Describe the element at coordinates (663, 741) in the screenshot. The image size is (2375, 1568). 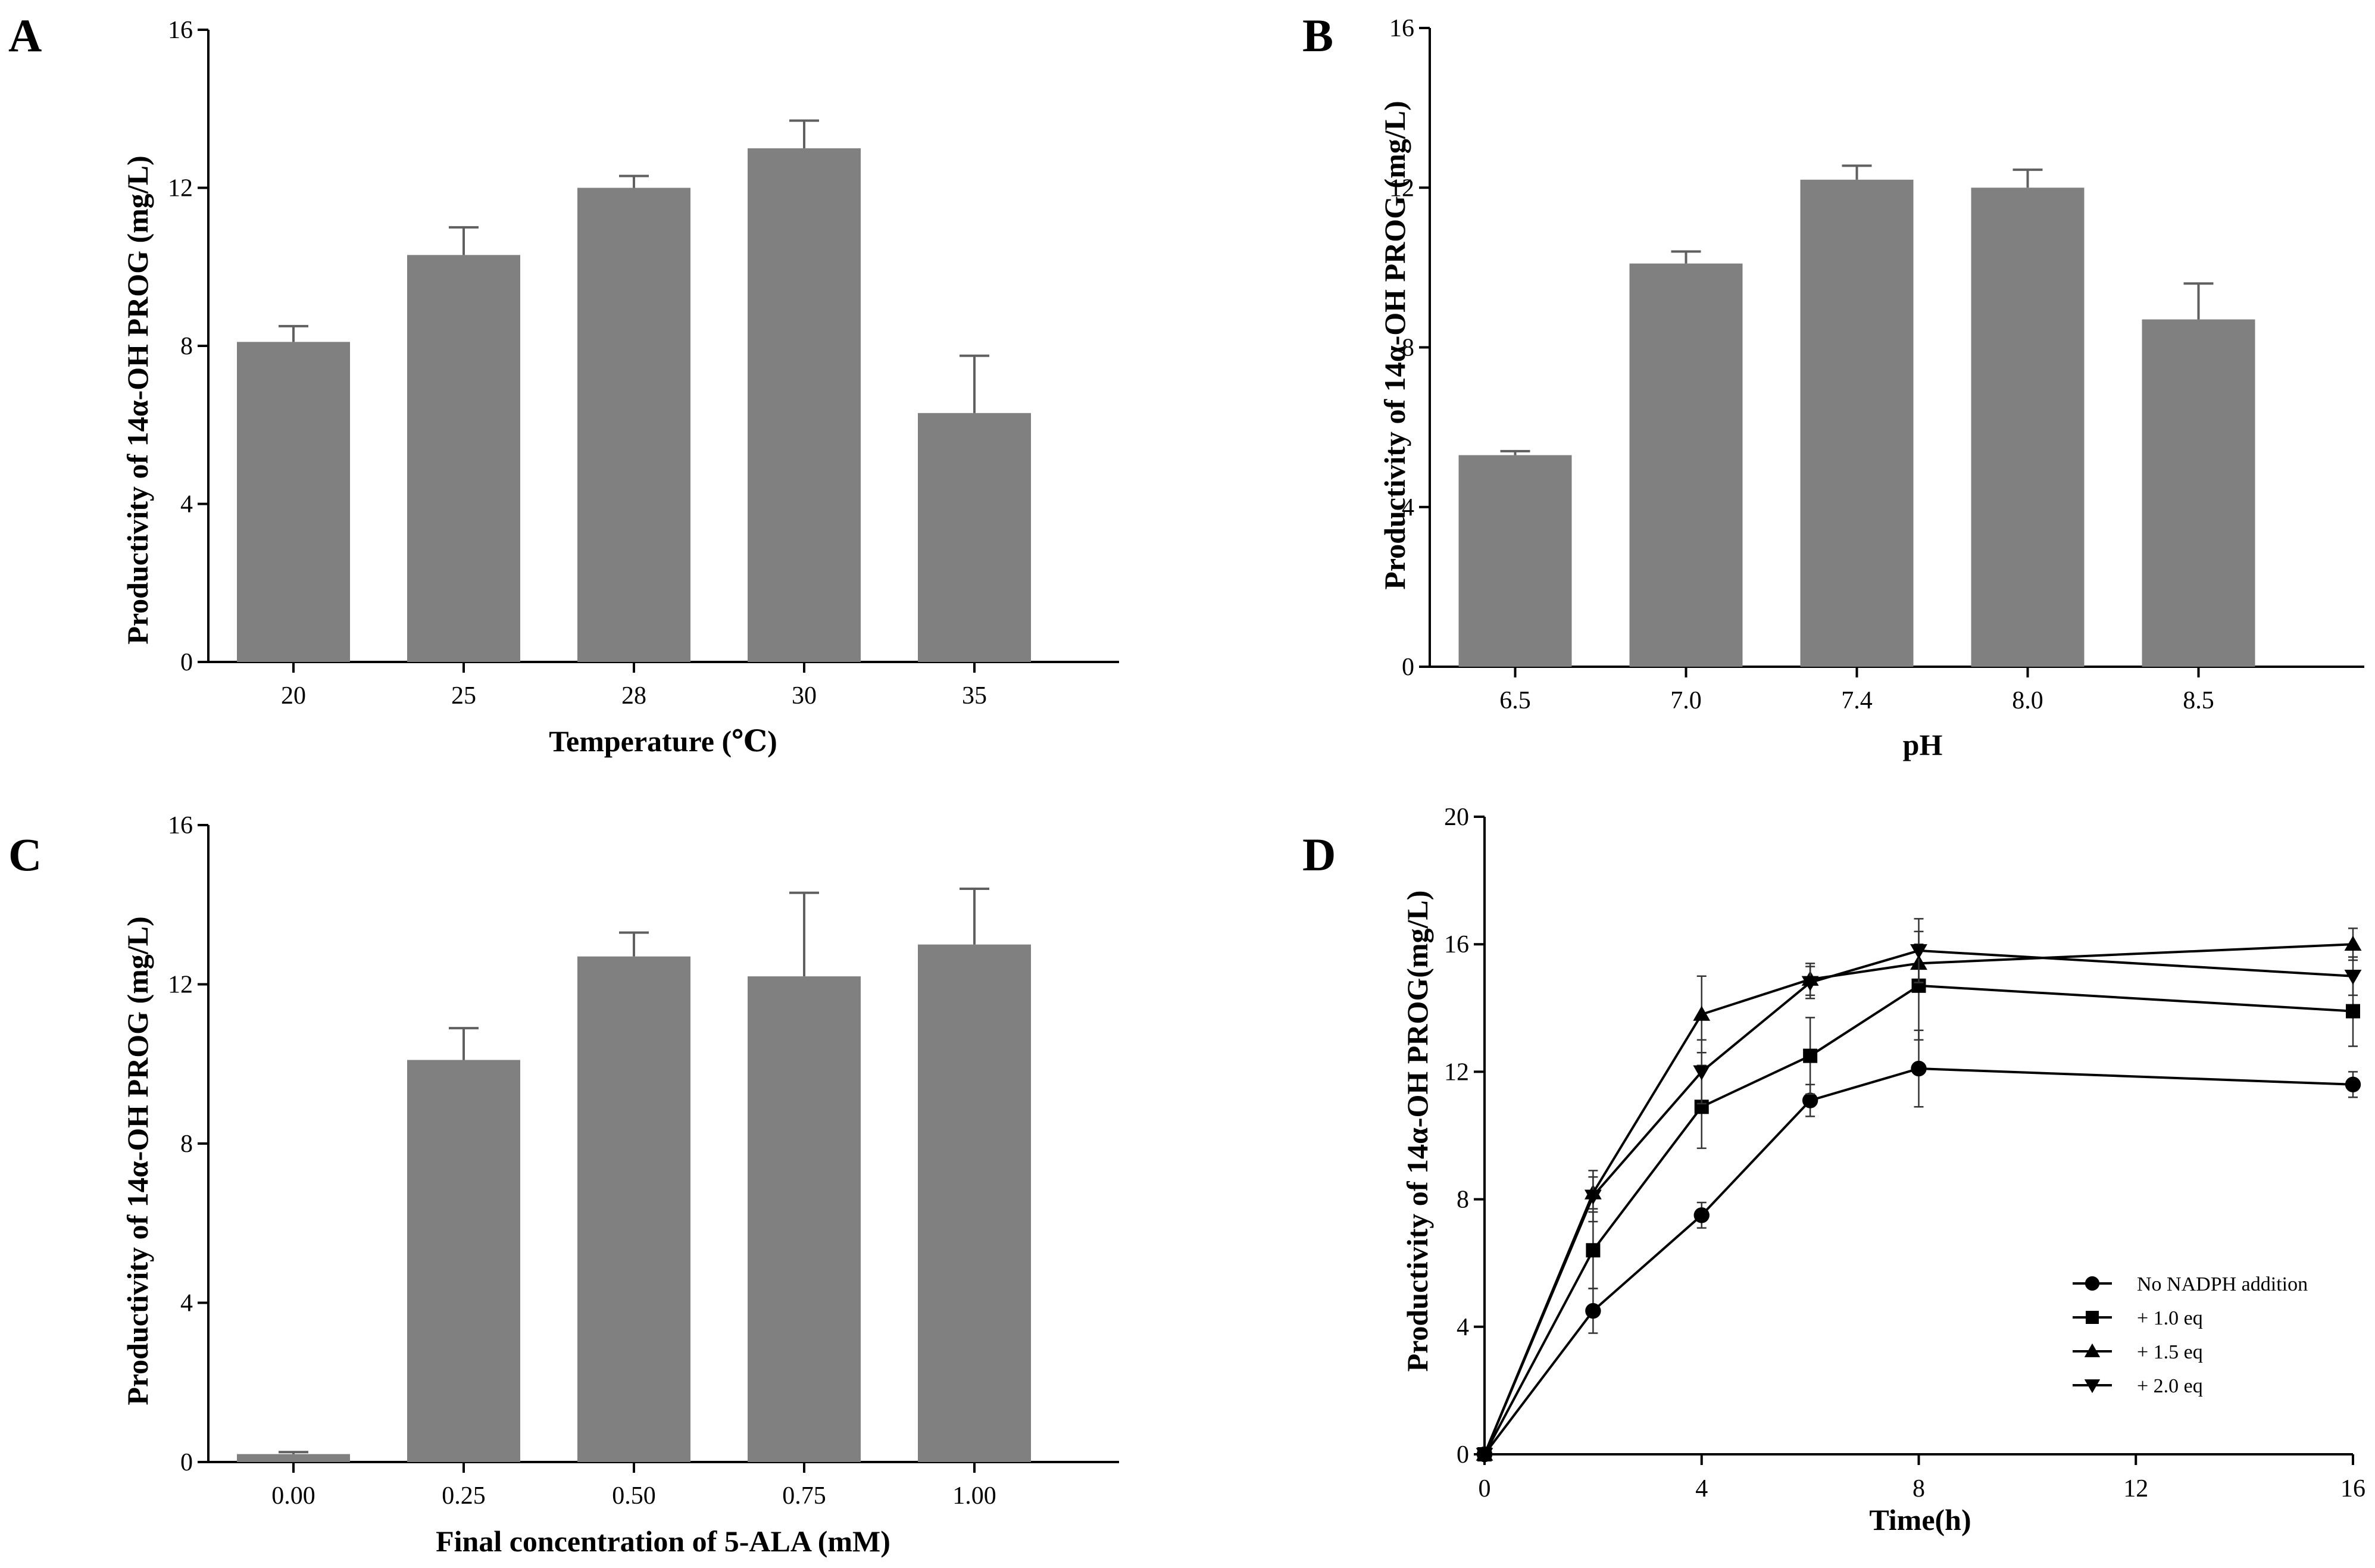
I see `panel-a-x-axis-title: Temperature (℃)` at that location.